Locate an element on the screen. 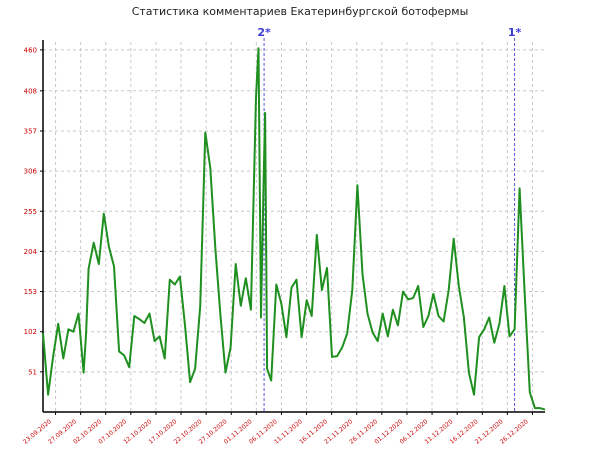 Image resolution: width=604 pixels, height=453 pixels. y-tick-label: 102 is located at coordinates (30, 332).